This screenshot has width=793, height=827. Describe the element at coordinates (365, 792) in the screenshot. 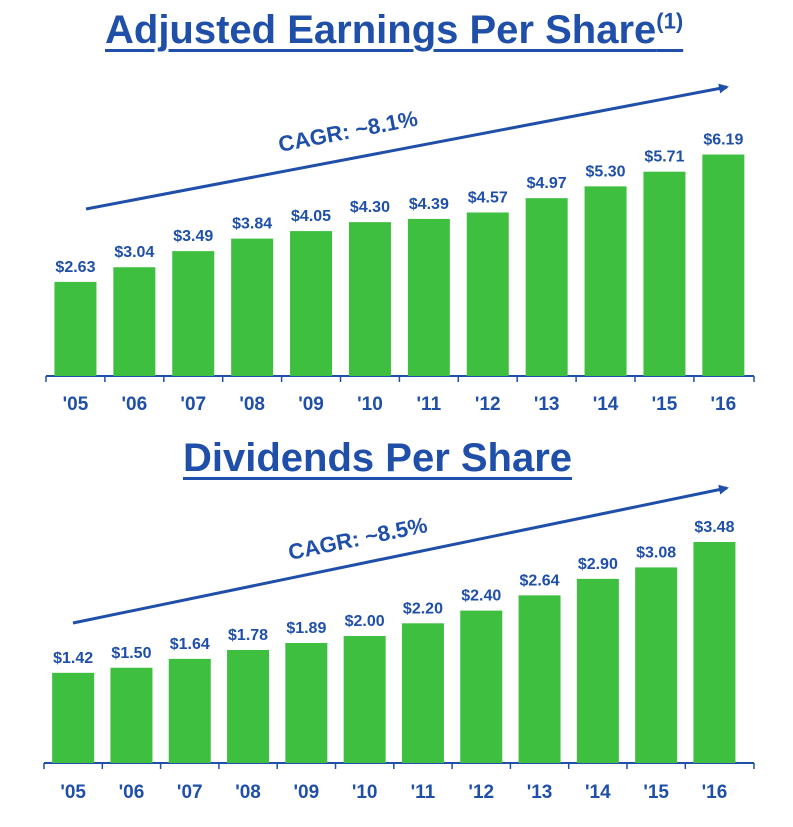

I see `dps-tick-label: '10` at that location.